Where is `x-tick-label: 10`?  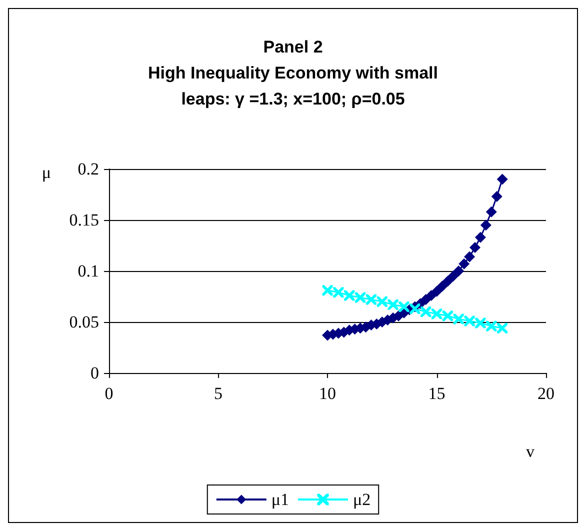
x-tick-label: 10 is located at coordinates (327, 393).